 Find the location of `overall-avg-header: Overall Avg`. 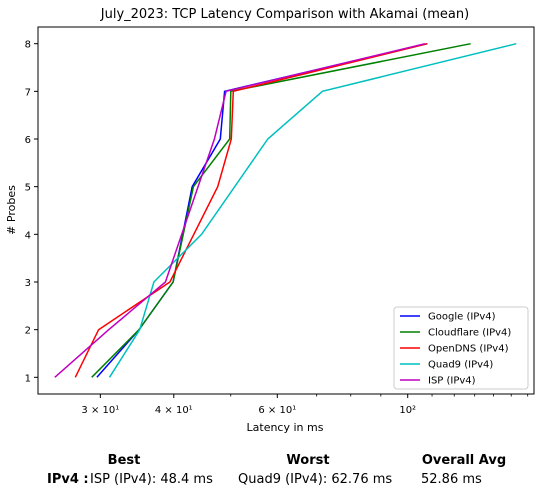

overall-avg-header: Overall Avg is located at coordinates (464, 460).